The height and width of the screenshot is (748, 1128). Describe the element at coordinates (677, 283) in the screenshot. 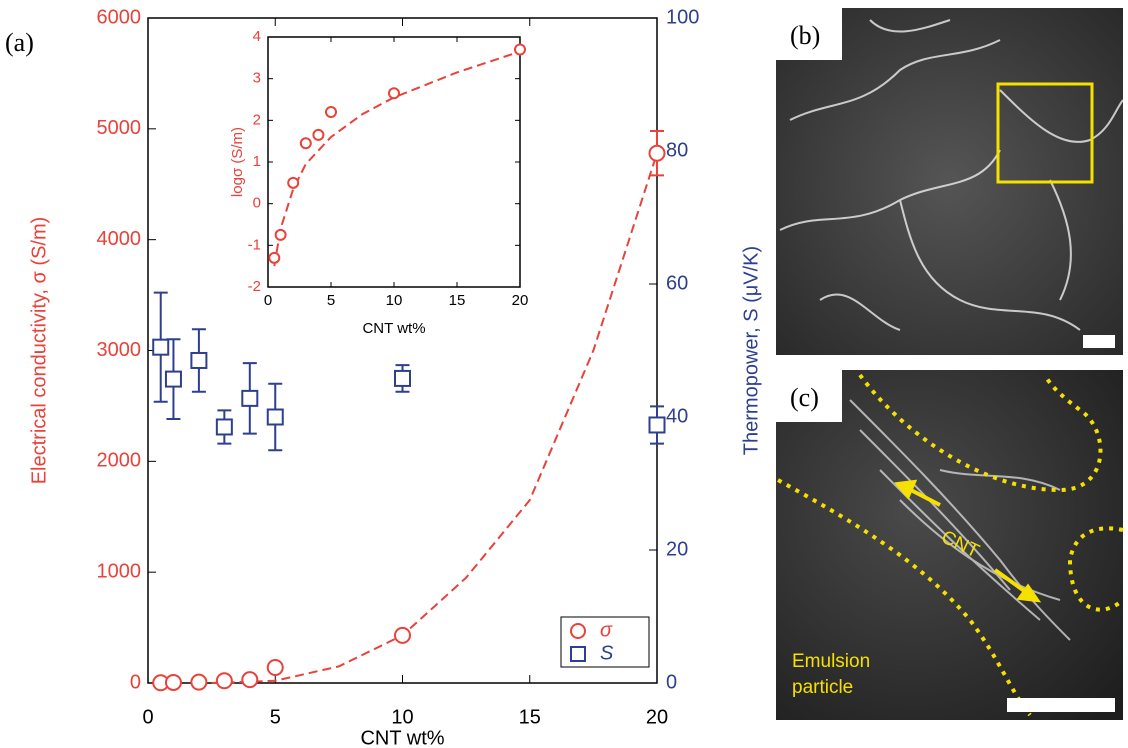

I see `y2-tick-label: 60` at that location.